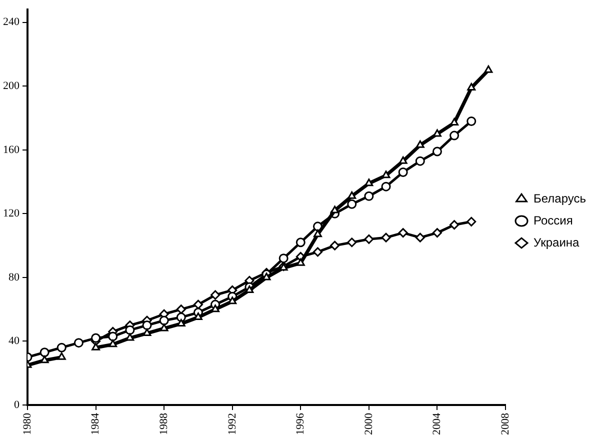 The height and width of the screenshot is (438, 606). Describe the element at coordinates (560, 198) in the screenshot. I see `legend-label: Беларусь` at that location.